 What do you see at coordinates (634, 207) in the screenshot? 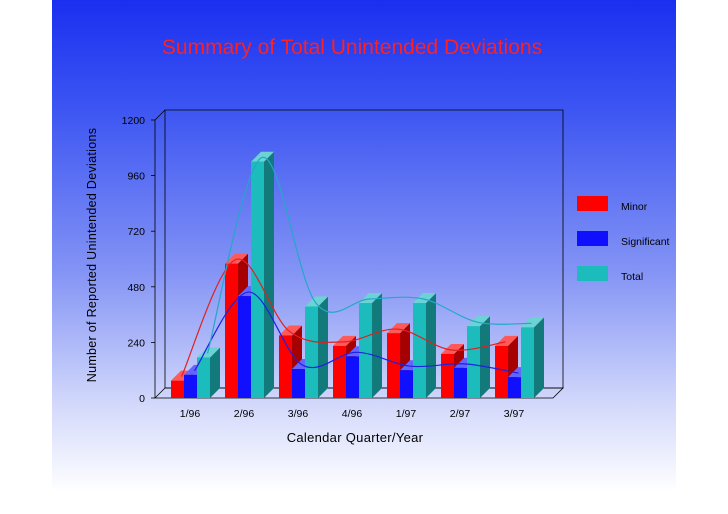
I see `legend-label-minor: Minor` at bounding box center [634, 207].